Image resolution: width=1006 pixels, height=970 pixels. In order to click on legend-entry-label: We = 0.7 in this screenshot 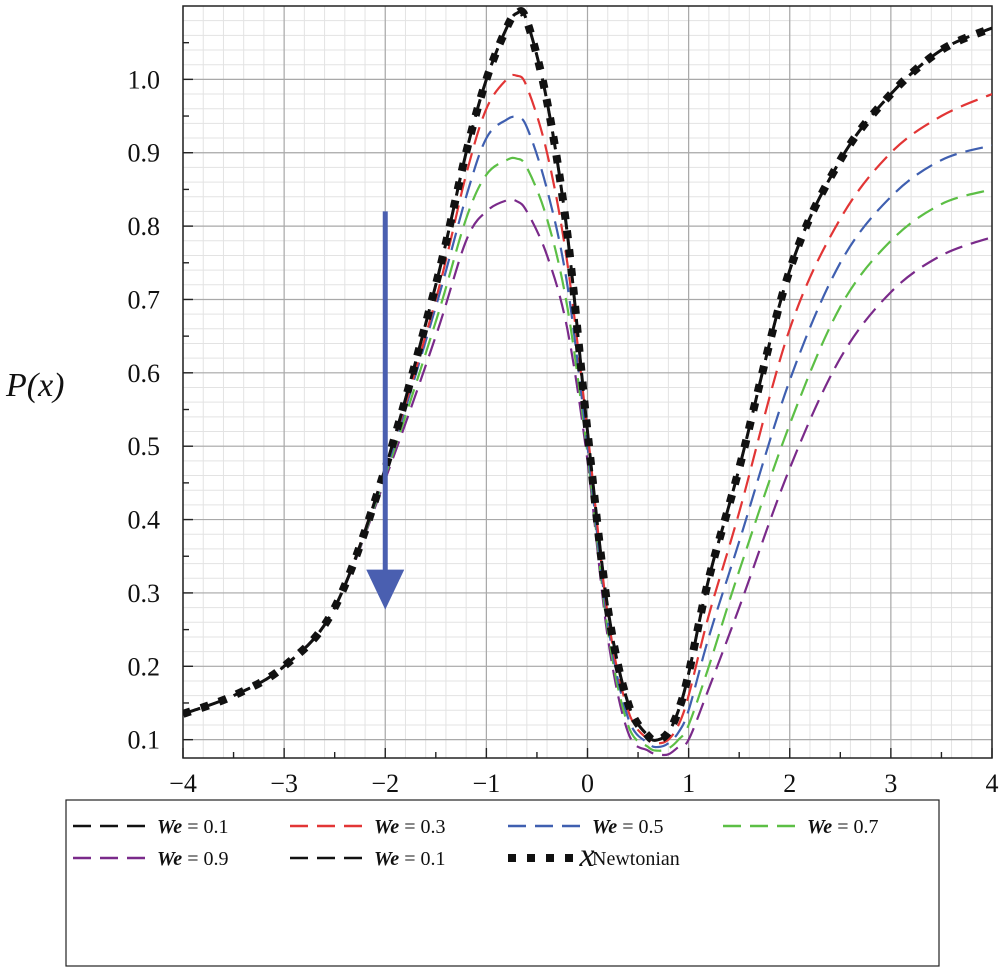, I will do `click(842, 827)`.